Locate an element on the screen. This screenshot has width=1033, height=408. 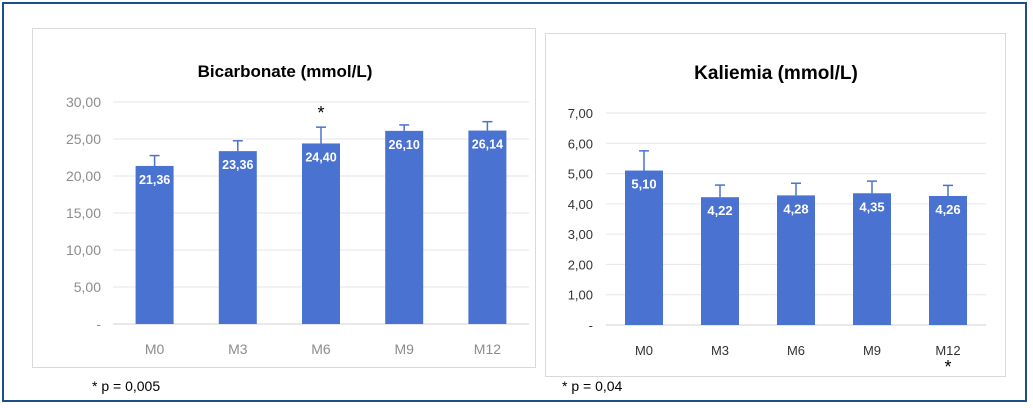
kaliemia-y-tick-label: 4,00 is located at coordinates (580, 204).